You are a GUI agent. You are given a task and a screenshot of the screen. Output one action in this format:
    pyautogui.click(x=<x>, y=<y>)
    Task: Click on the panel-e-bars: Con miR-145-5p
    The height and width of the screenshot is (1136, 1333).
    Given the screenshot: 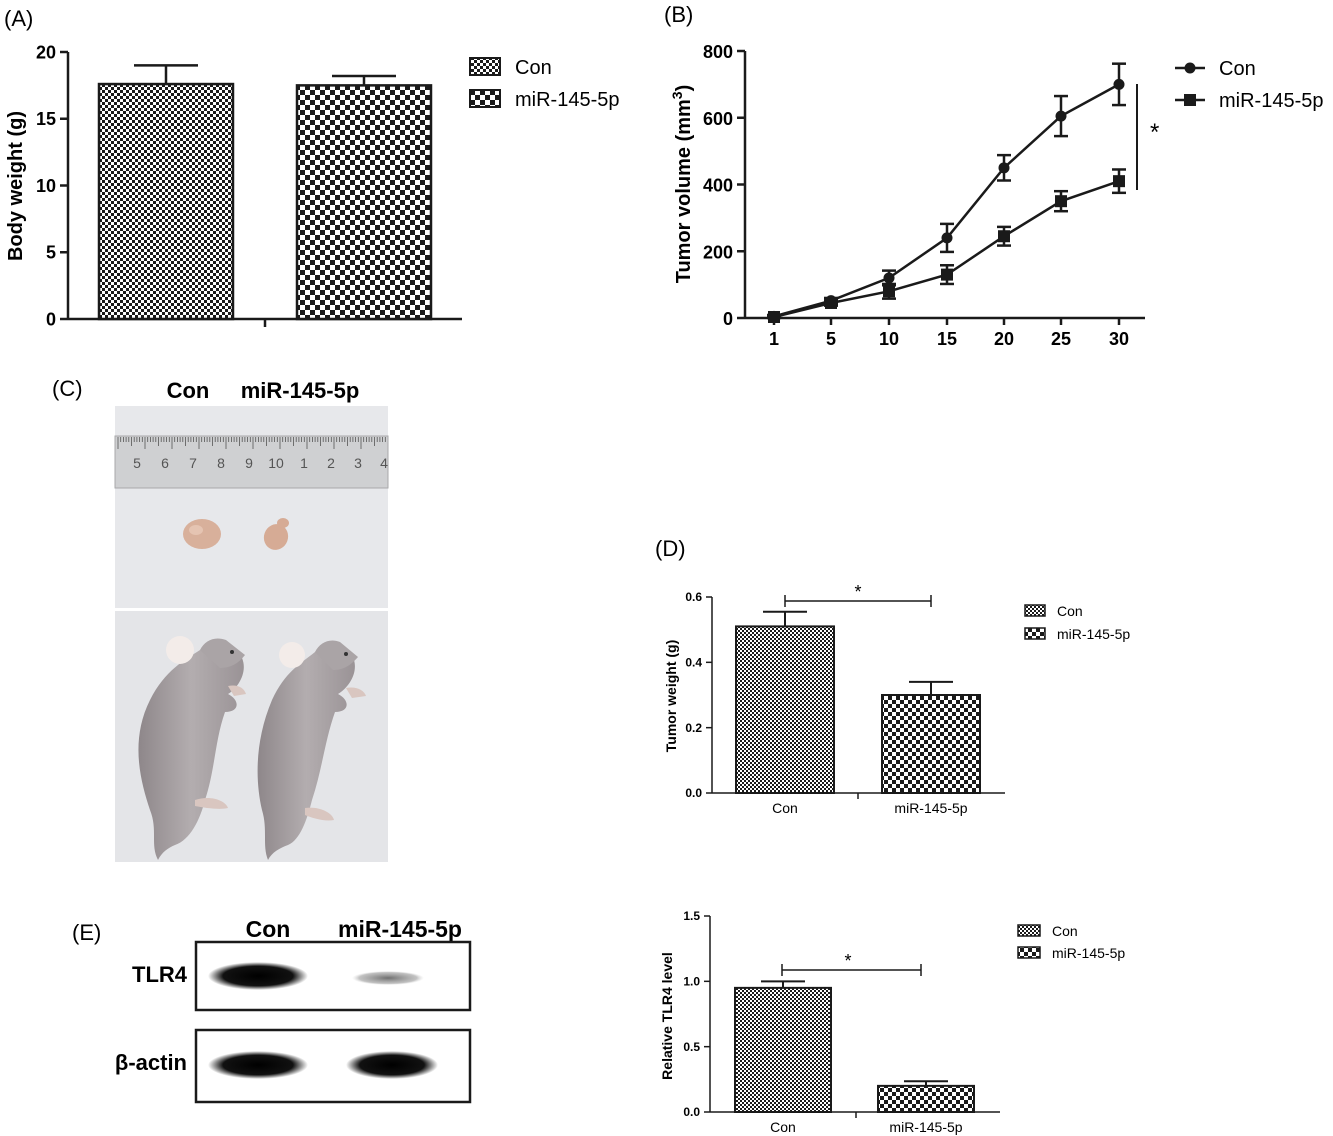 What is the action you would take?
    pyautogui.click(x=854, y=1057)
    